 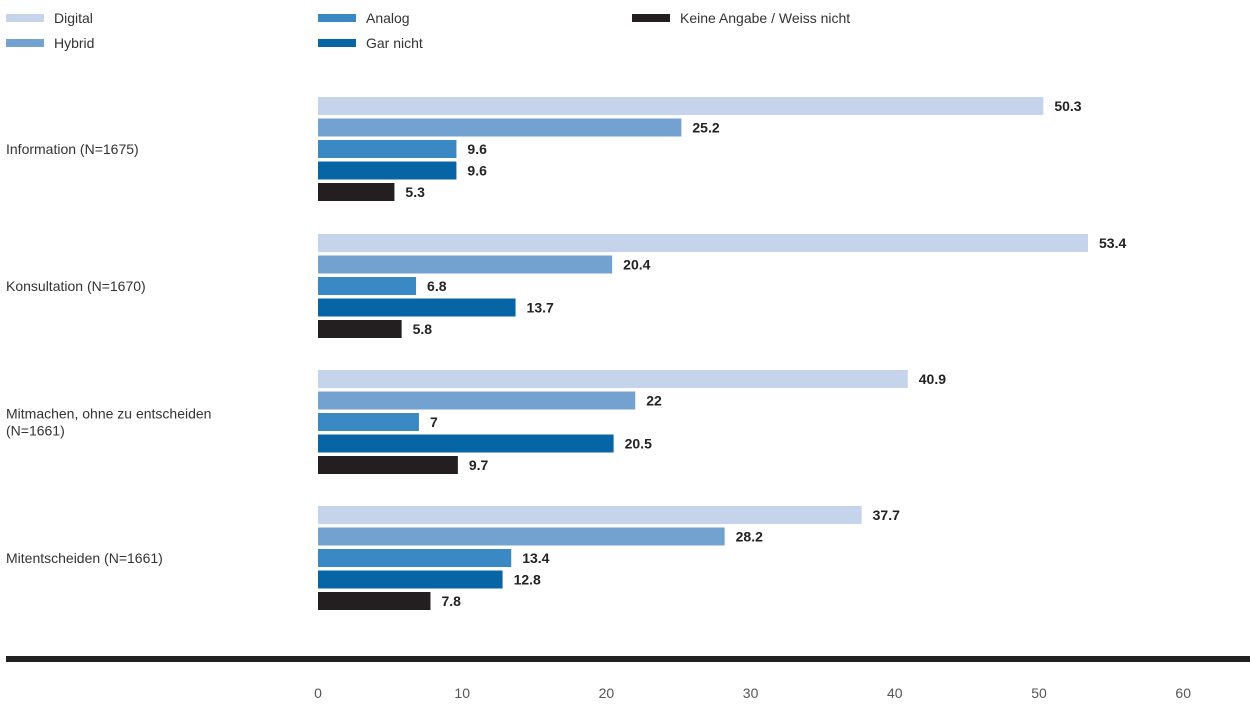 I want to click on x-tick-label: 30, so click(x=751, y=693).